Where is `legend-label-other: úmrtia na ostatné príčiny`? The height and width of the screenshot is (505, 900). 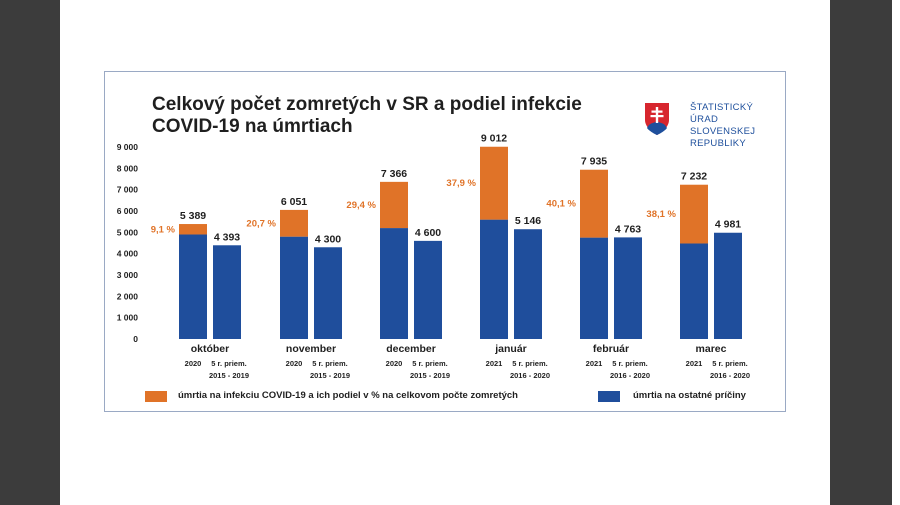
legend-label-other: úmrtia na ostatné príčiny is located at coordinates (689, 395).